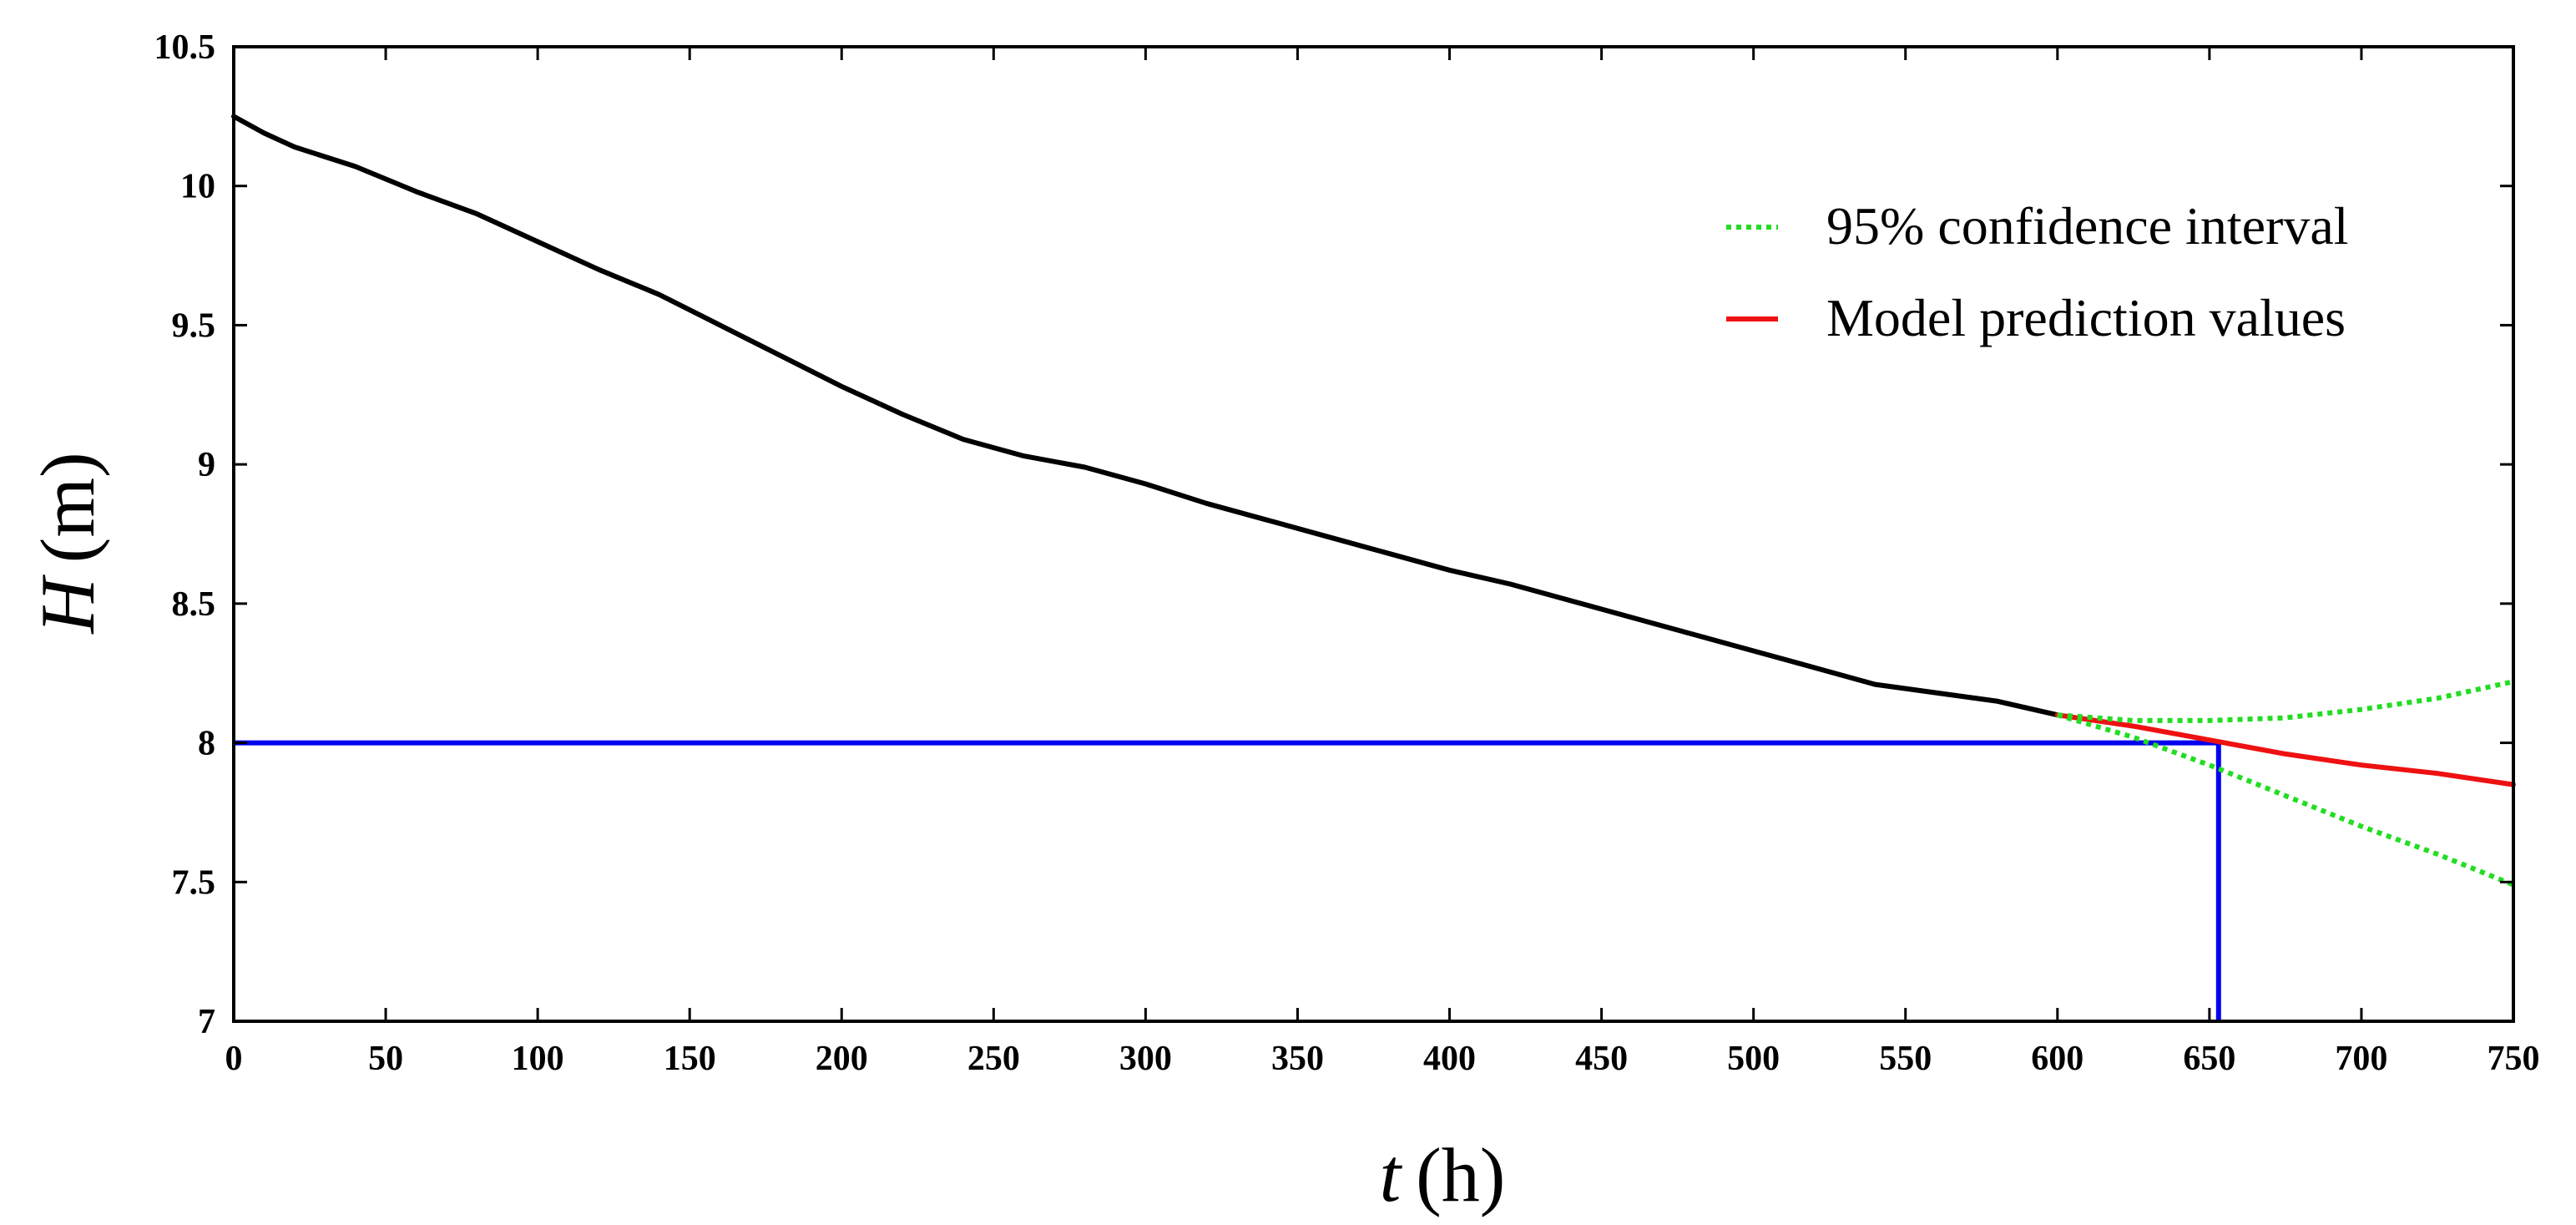 The image size is (2576, 1225). I want to click on y-tick-label: 10, so click(197, 187).